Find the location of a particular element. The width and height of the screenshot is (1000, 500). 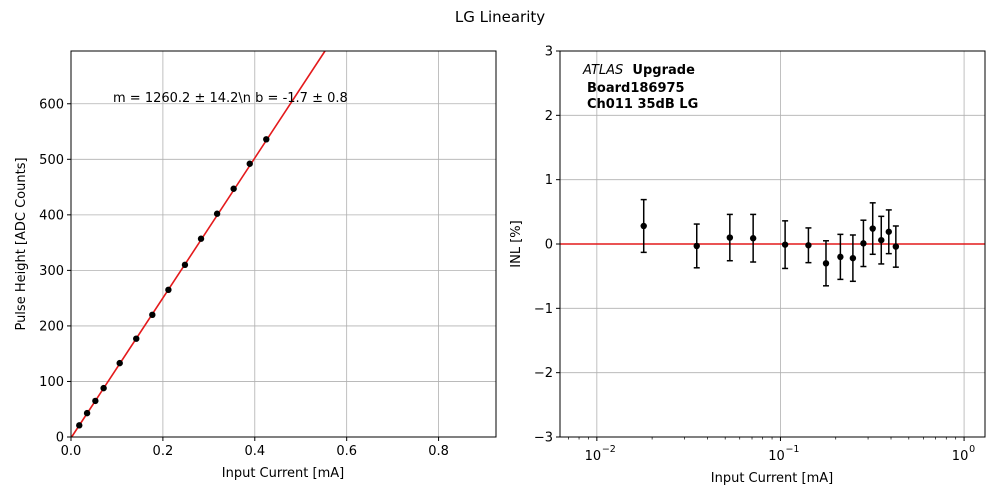

fit-annotation: m = 1260.2 ± 14.2\n b = -1.7 ± 0.8 is located at coordinates (230, 98).